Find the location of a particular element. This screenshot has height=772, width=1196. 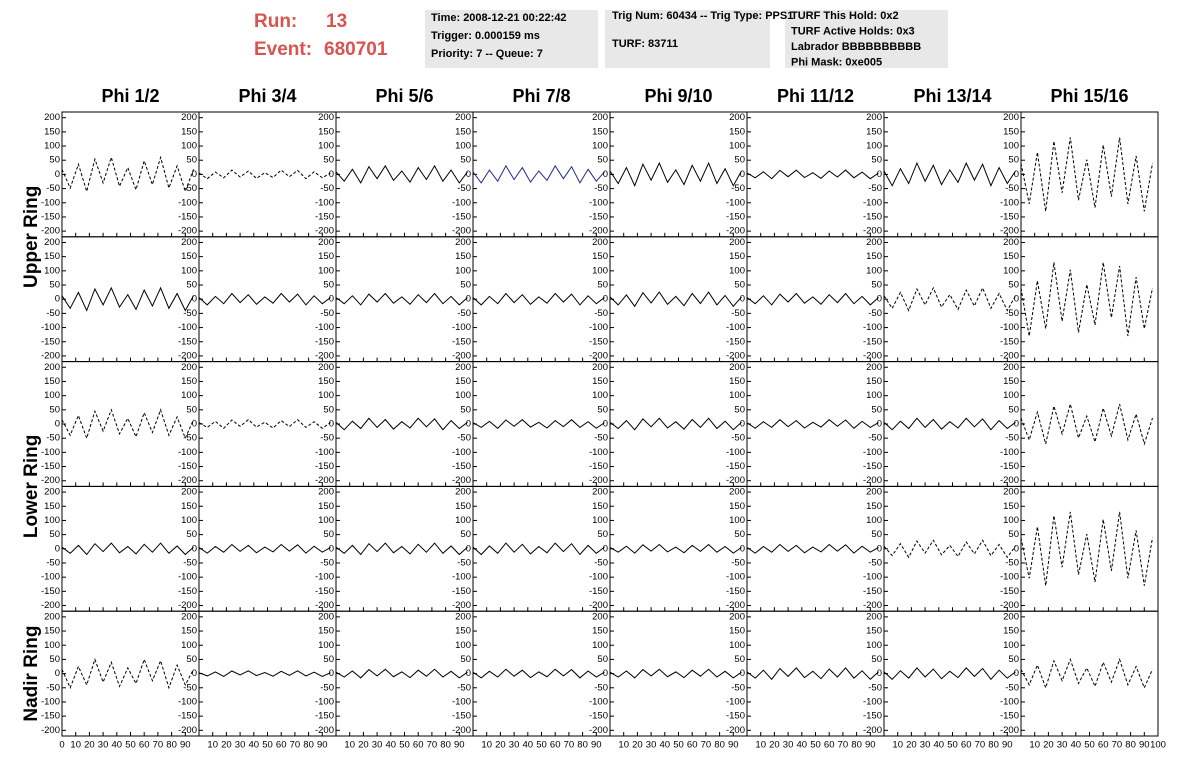

x-tick-label: 60 is located at coordinates (829, 745).